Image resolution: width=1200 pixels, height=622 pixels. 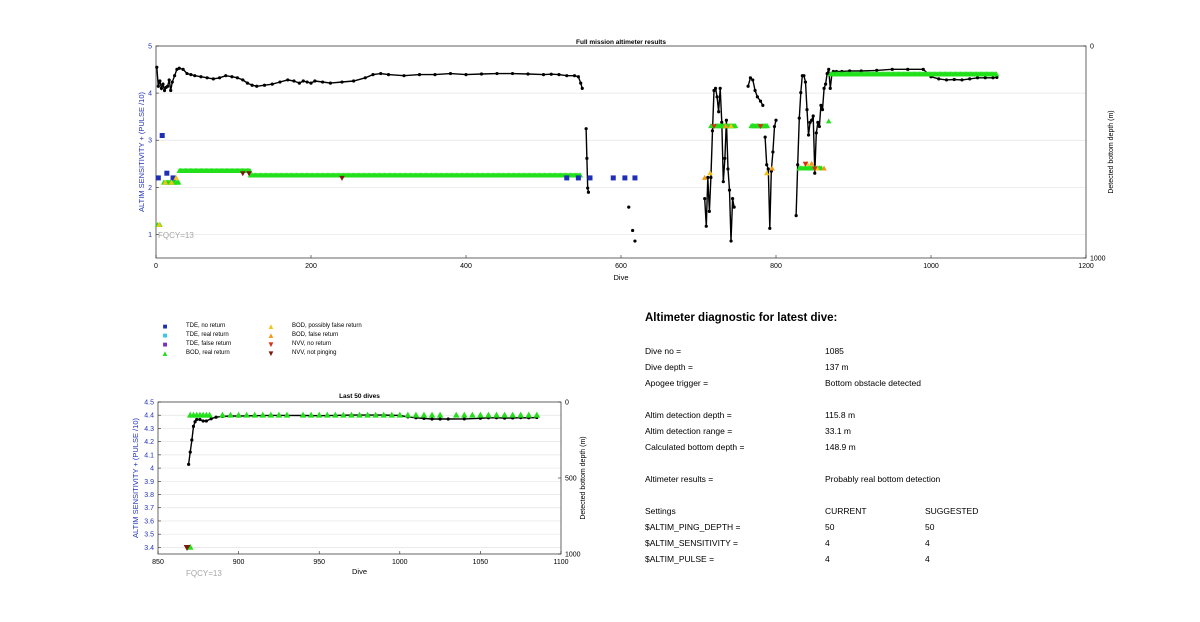 I want to click on y-tick-label: 1, so click(x=150, y=235).